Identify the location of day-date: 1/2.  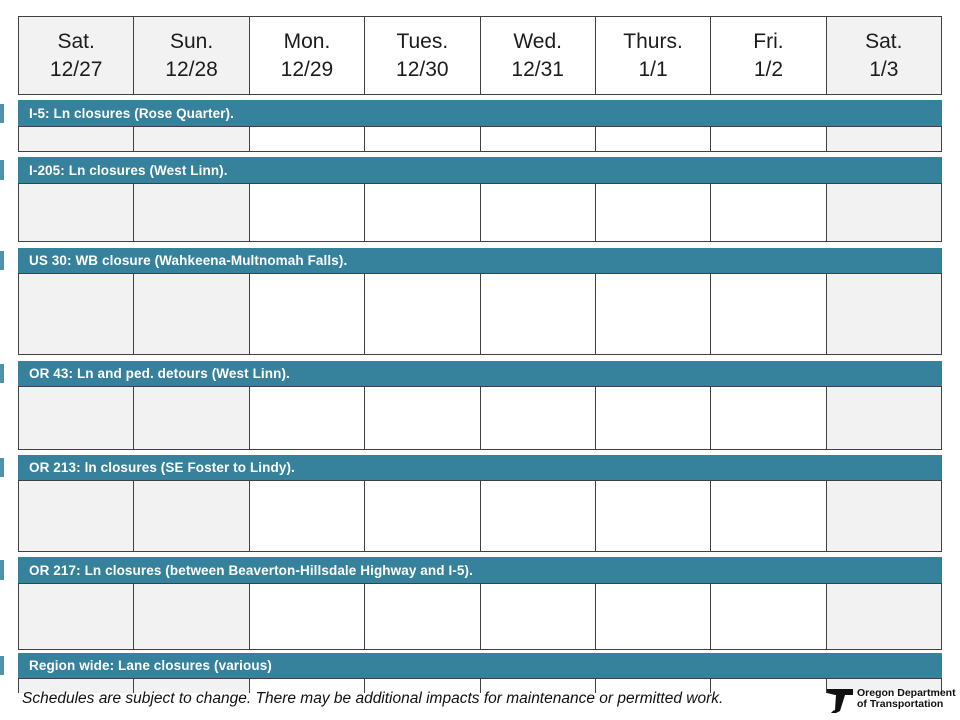
(768, 69).